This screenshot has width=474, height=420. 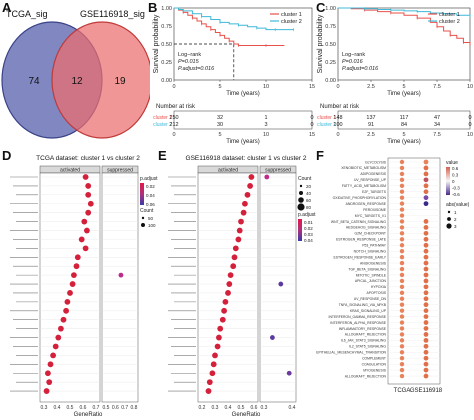 What do you see at coordinates (404, 125) in the screenshot?
I see `risk-value: 84` at bounding box center [404, 125].